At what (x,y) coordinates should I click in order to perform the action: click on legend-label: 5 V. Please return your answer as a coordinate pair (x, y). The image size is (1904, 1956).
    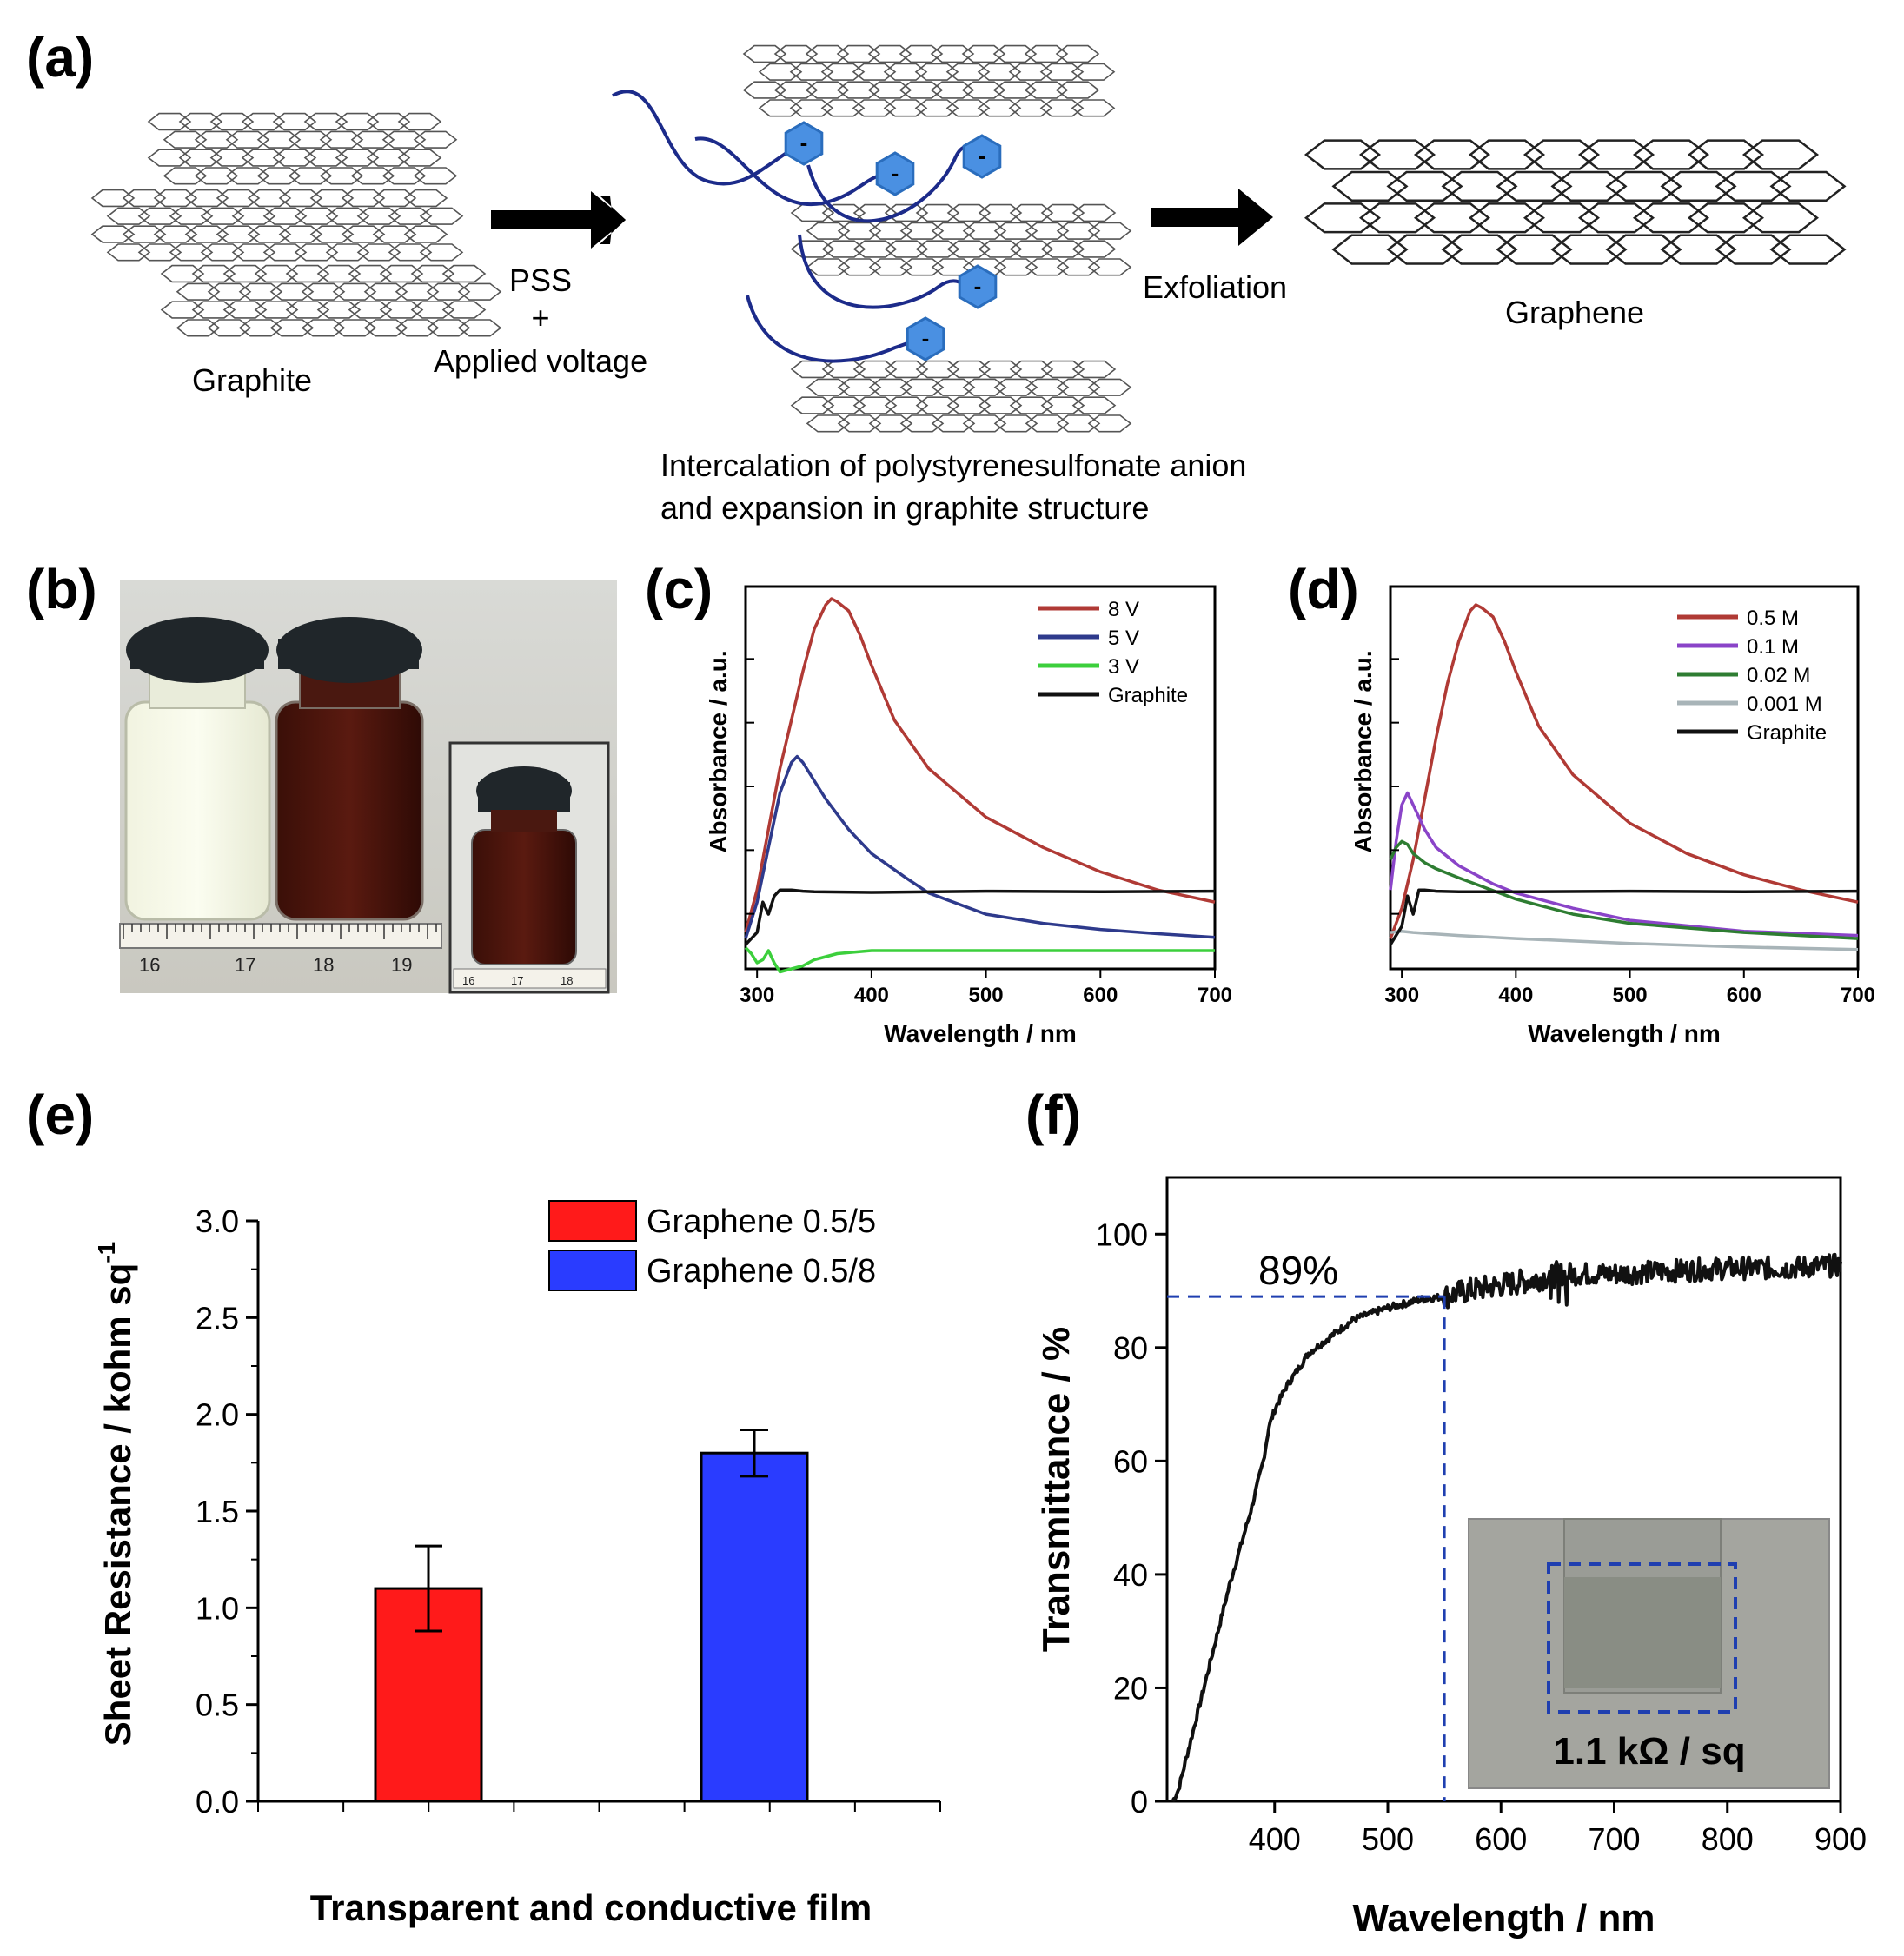
    Looking at the image, I should click on (1123, 638).